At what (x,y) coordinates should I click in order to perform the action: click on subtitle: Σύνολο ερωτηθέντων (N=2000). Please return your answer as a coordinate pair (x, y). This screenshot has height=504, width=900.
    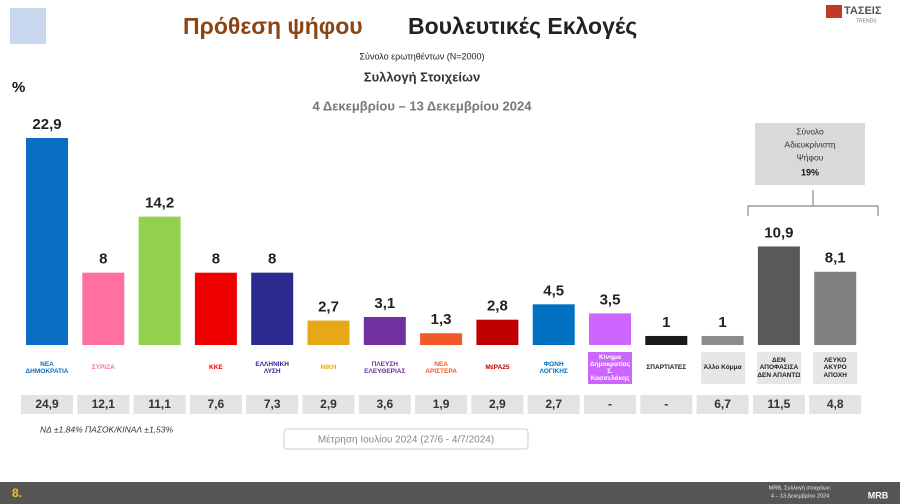
    Looking at the image, I should click on (421, 56).